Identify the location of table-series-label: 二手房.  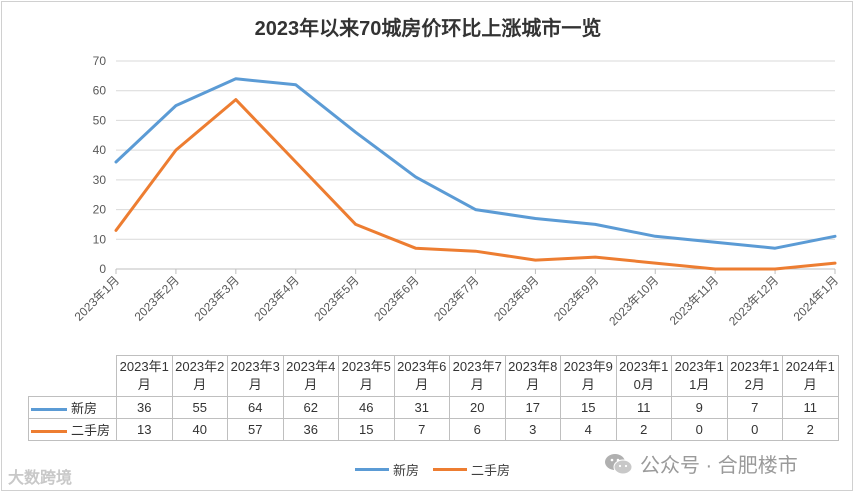
(72, 429).